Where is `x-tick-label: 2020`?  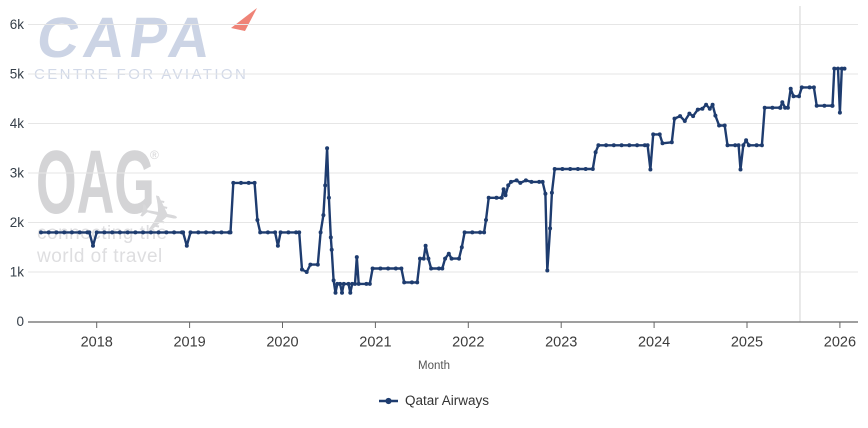 x-tick-label: 2020 is located at coordinates (282, 343).